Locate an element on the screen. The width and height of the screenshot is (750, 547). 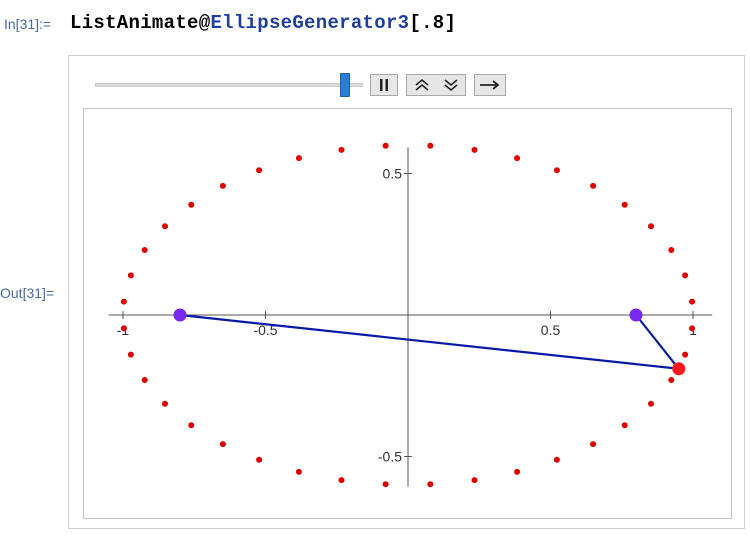
x-tick-label: 0.5 is located at coordinates (551, 330).